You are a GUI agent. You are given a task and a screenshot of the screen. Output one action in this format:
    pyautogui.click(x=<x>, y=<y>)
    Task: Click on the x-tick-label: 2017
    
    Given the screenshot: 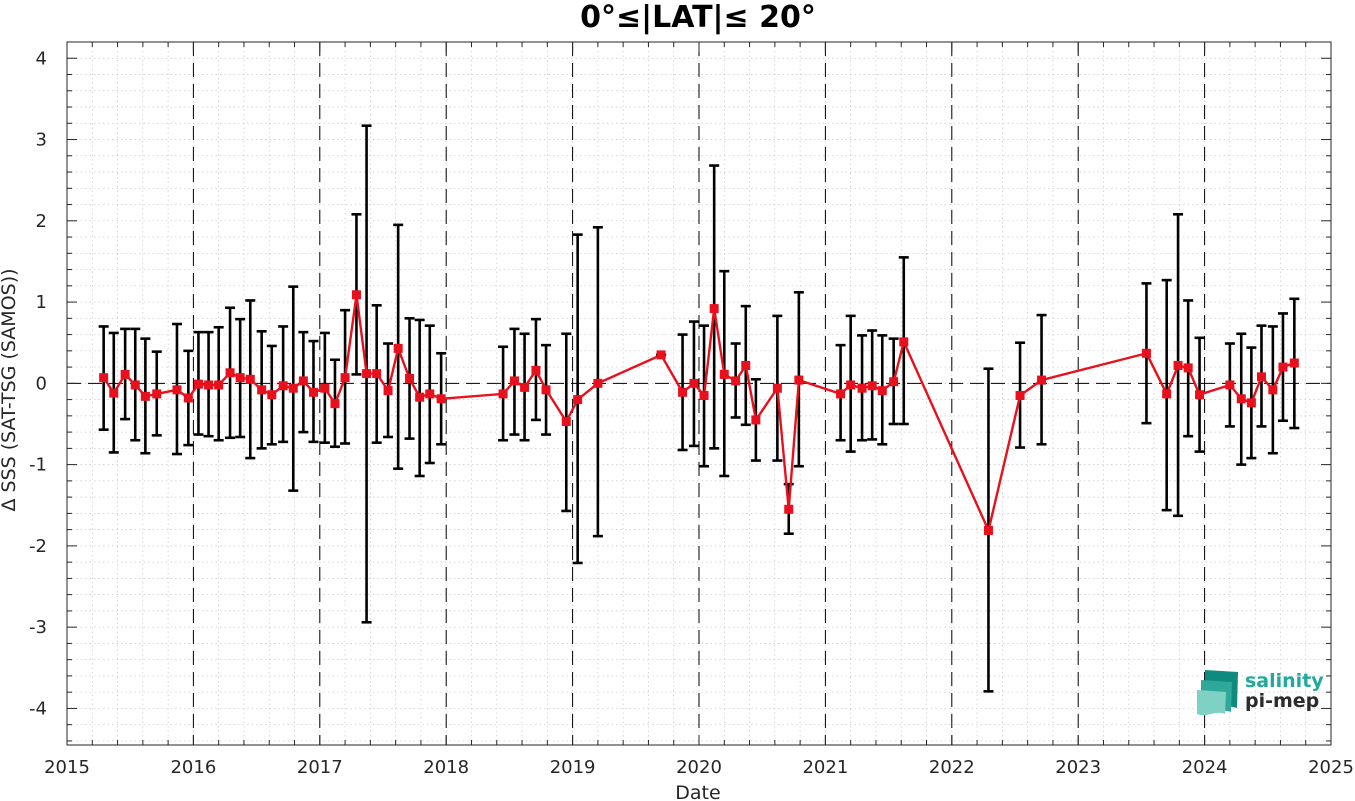 What is the action you would take?
    pyautogui.click(x=320, y=767)
    